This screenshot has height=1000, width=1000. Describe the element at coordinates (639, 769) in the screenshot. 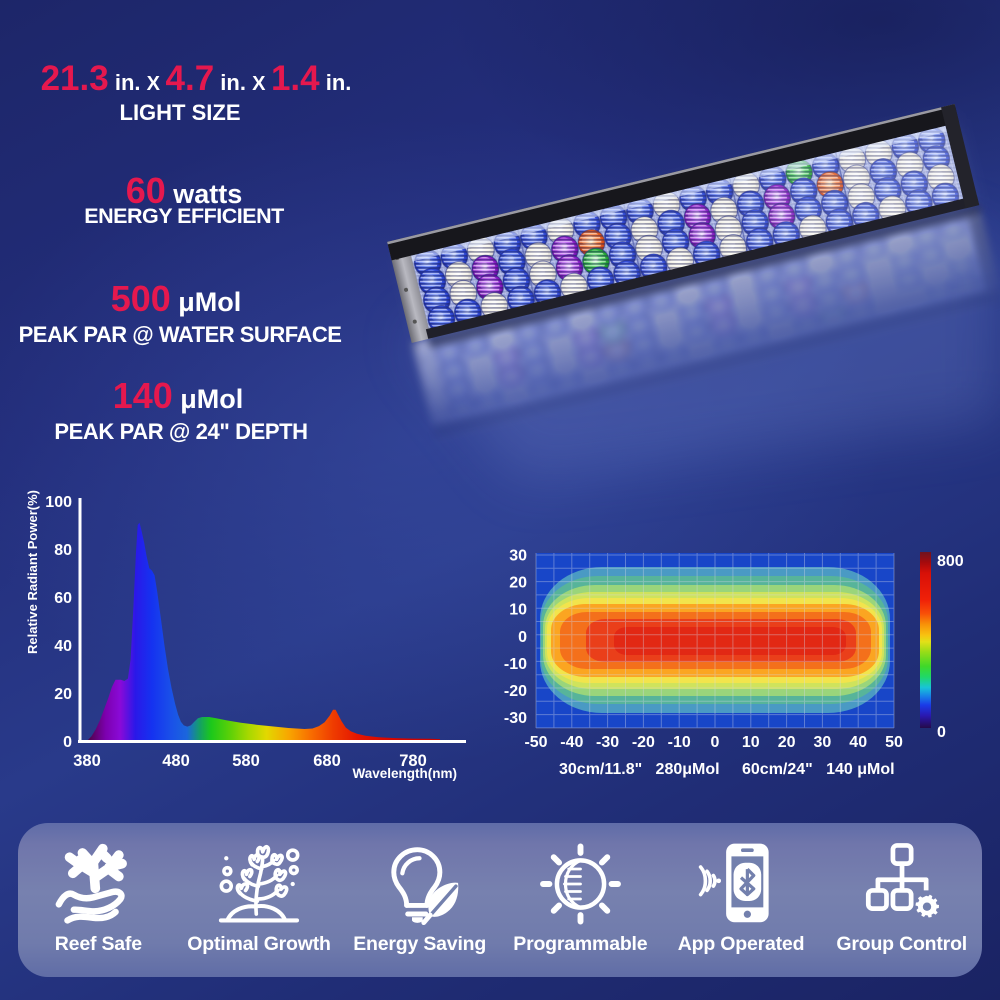

I see `svg-text: 30cm/11.8" 280μMol` at that location.